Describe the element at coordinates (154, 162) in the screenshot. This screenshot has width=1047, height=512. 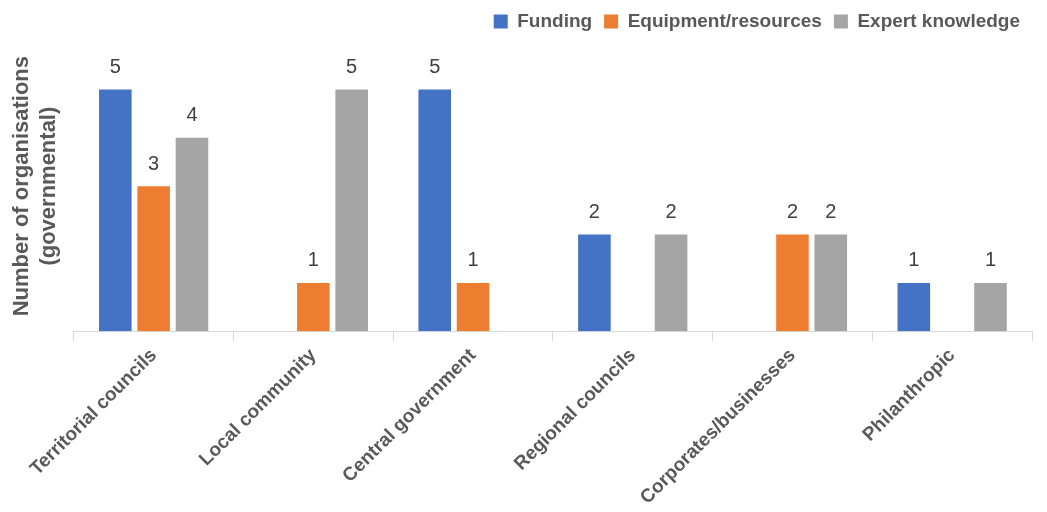
I see `data-label: 3` at that location.